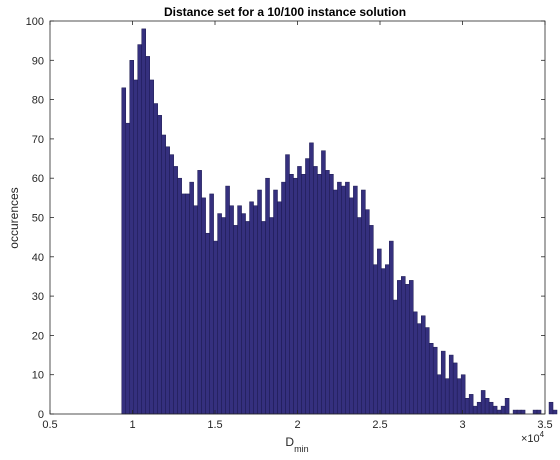  What do you see at coordinates (214, 425) in the screenshot?
I see `x-tick-label: 1.5` at bounding box center [214, 425].